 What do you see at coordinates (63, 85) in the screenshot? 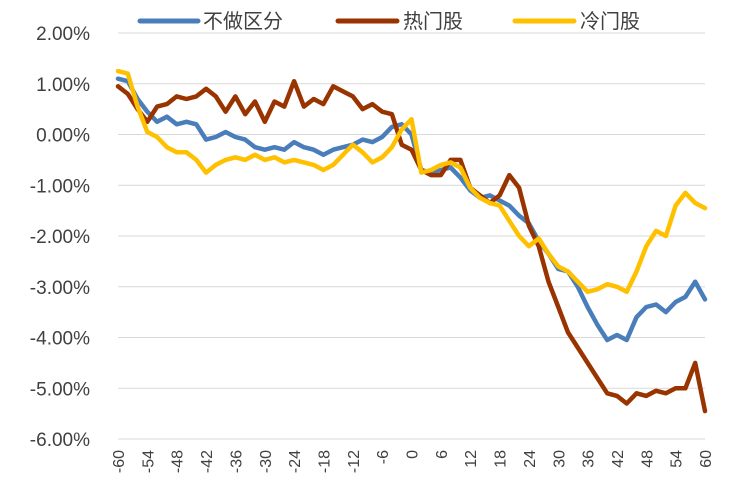
I see `y-tick-label-1: 1.00%` at bounding box center [63, 85].